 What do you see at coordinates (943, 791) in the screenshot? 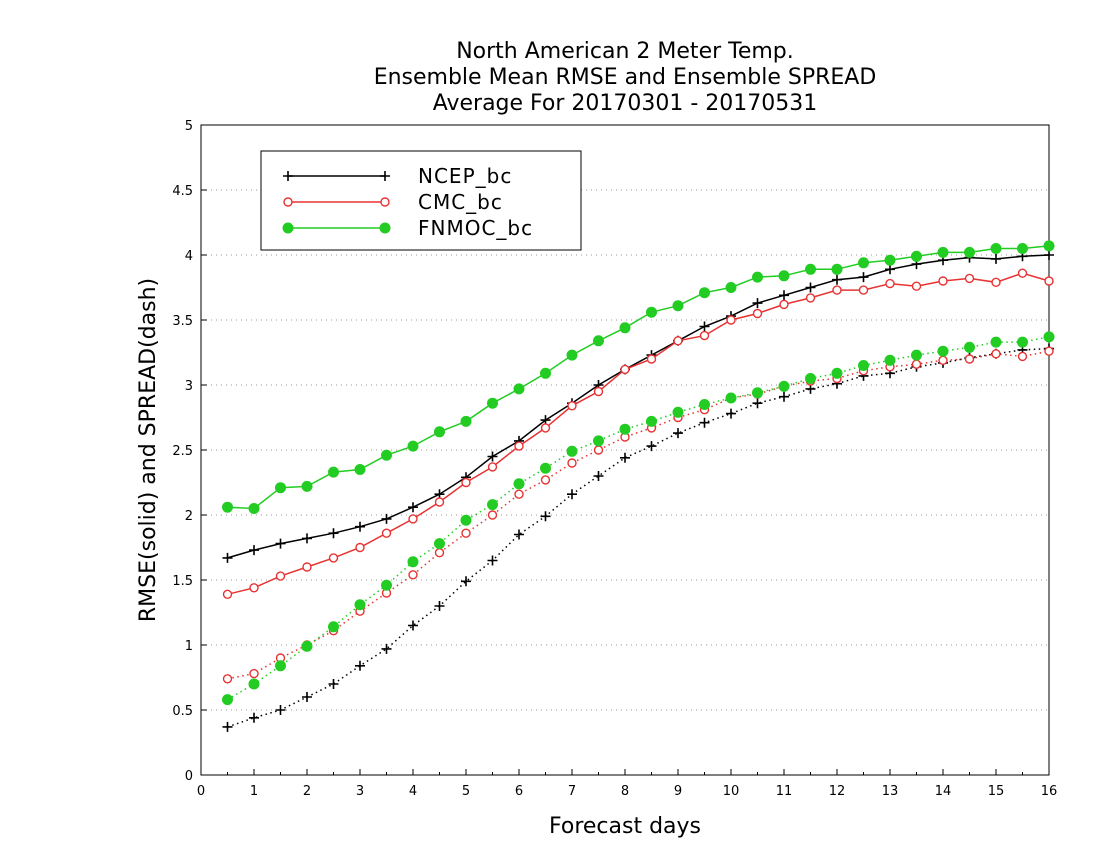
I see `x-tick-label-14: 14` at bounding box center [943, 791].